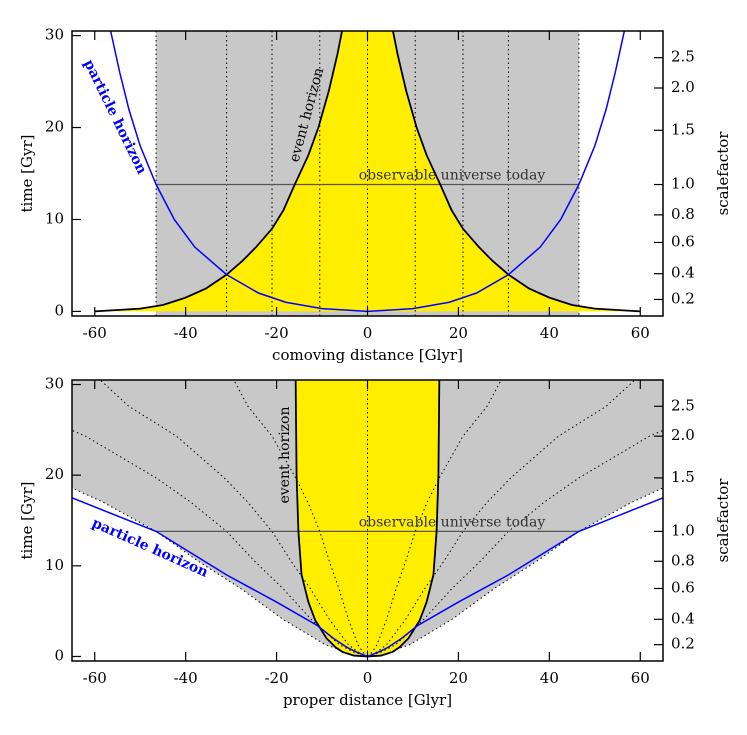  Describe the element at coordinates (367, 700) in the screenshot. I see `x-axis-label: proper distance [Glyr]` at that location.